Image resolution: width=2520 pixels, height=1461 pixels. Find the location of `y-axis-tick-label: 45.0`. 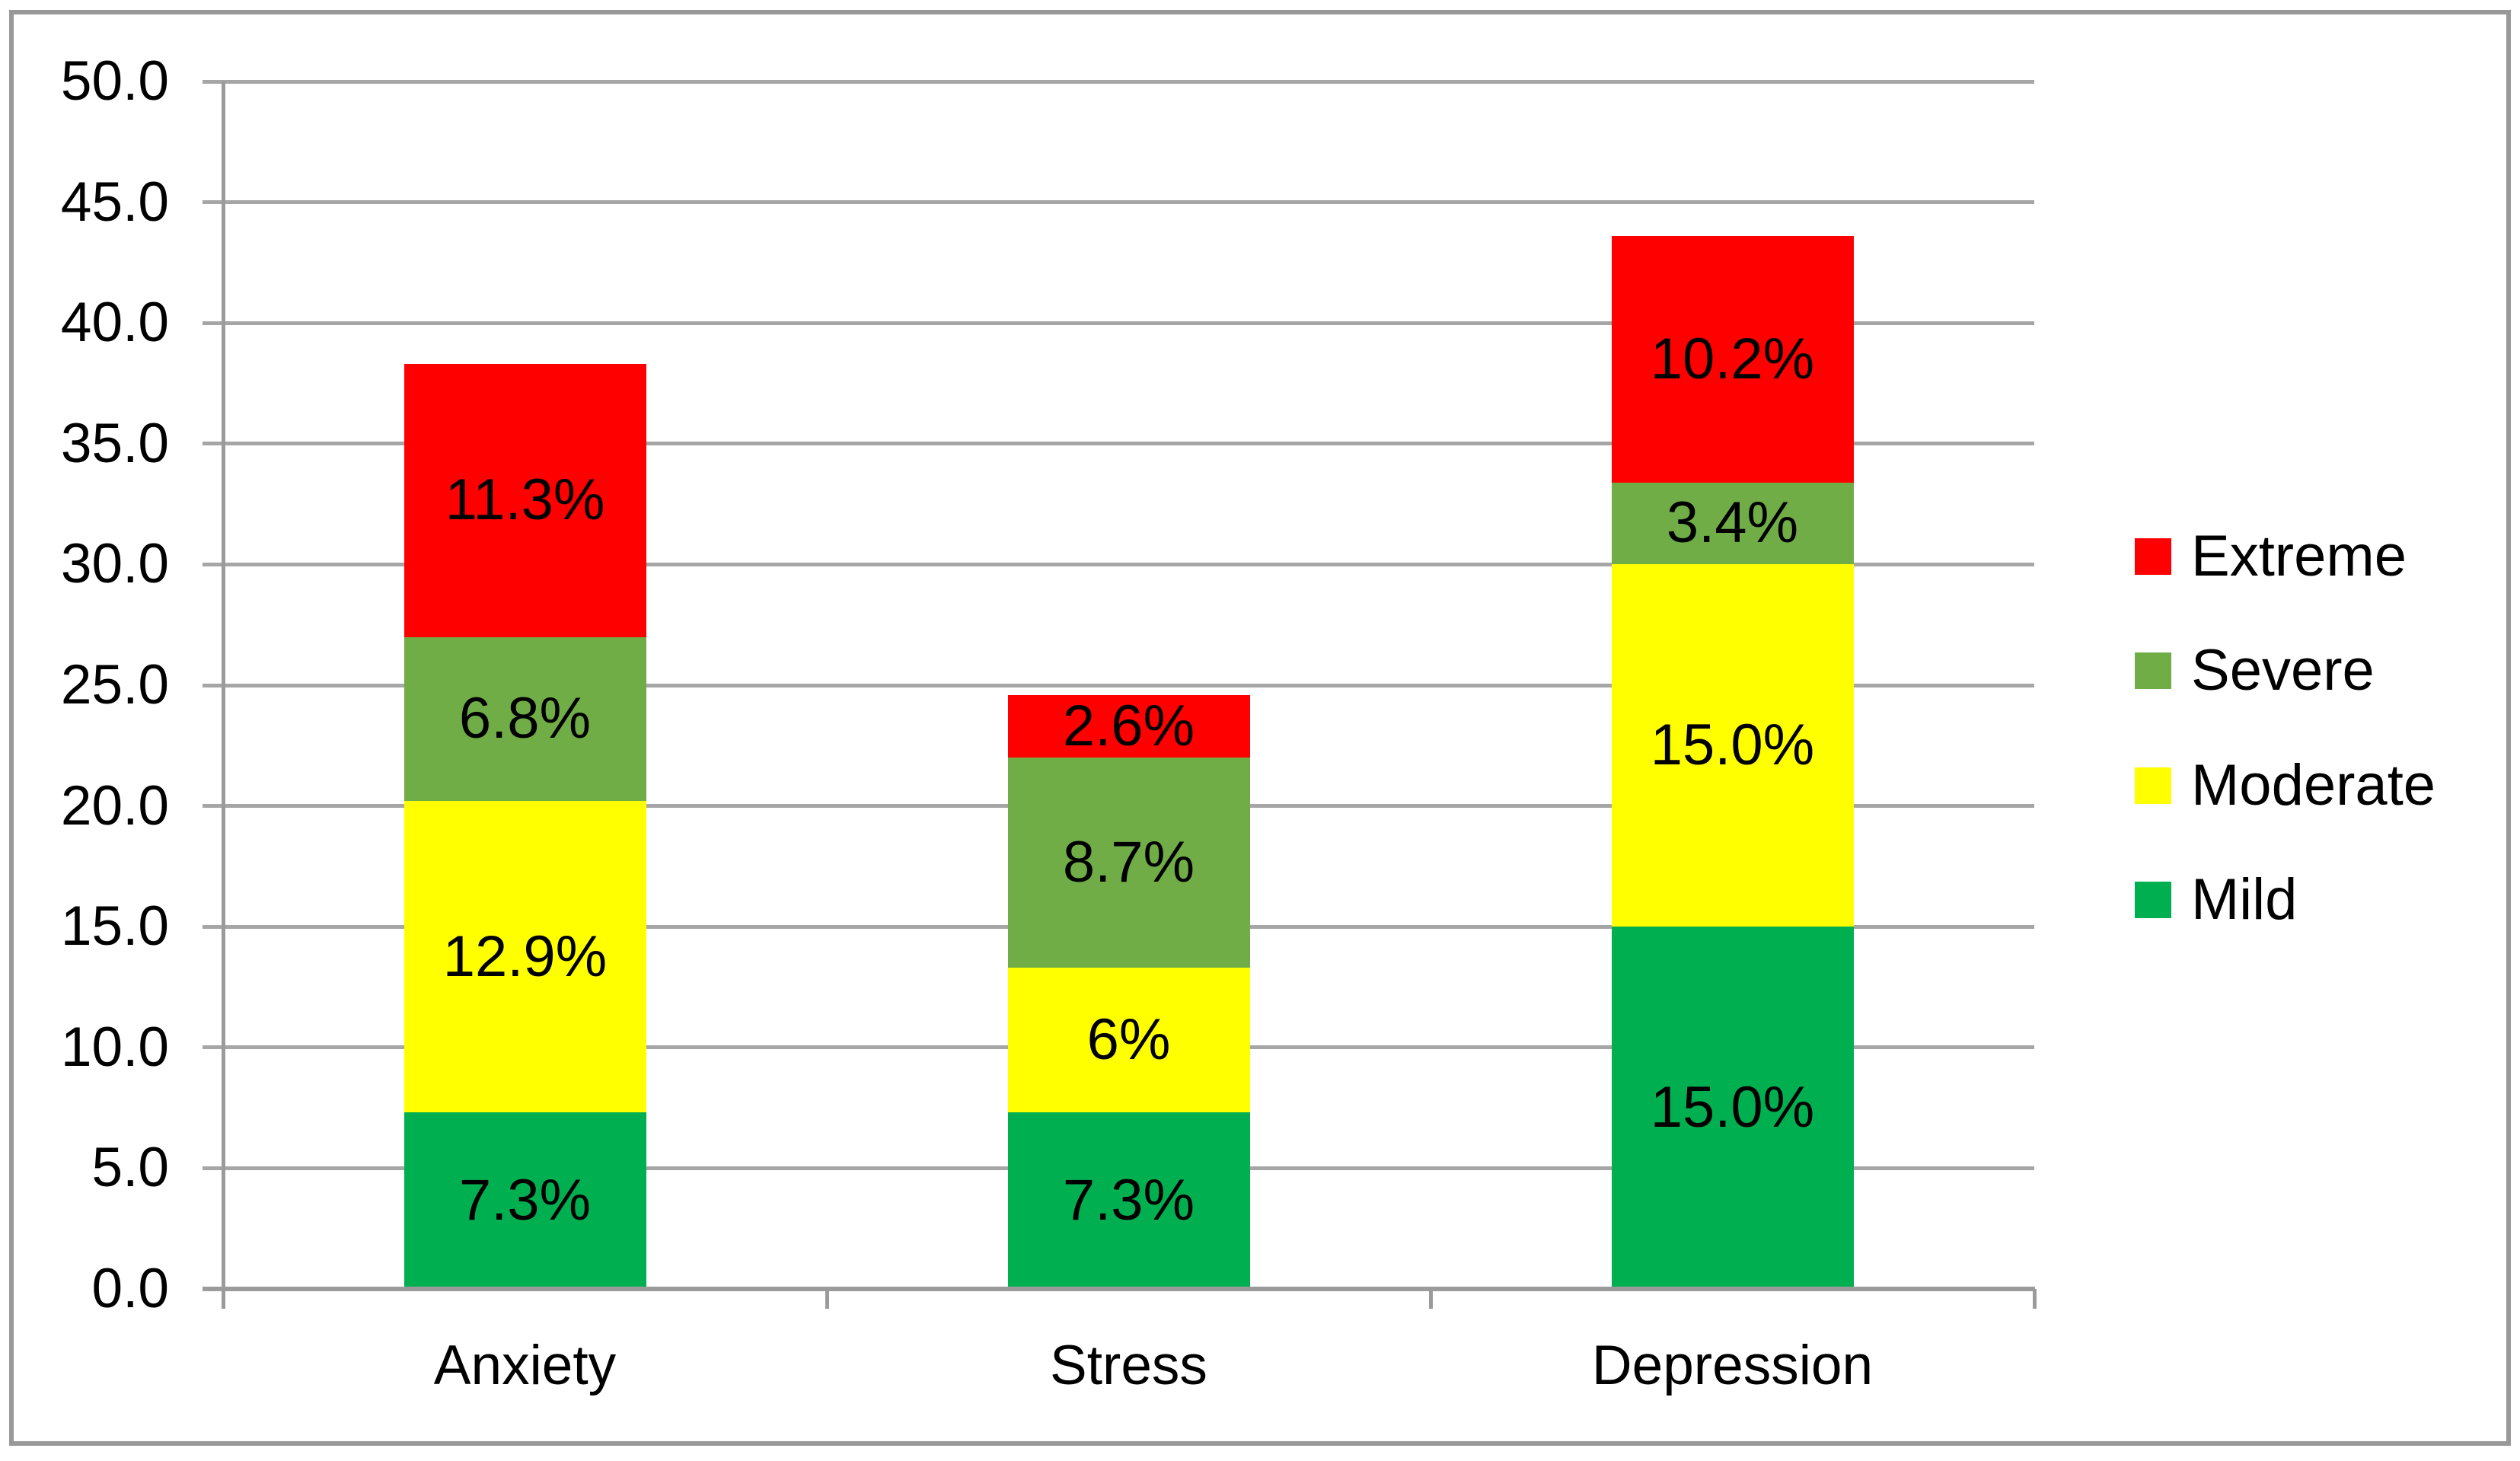

y-axis-tick-label: 45.0 is located at coordinates (114, 202).